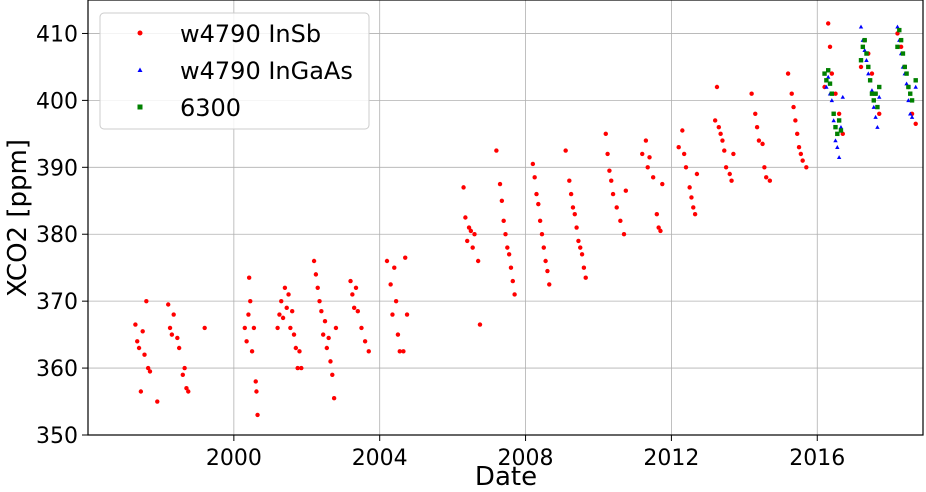 The image size is (926, 492). What do you see at coordinates (210, 108) in the screenshot?
I see `legend-label: 6300` at bounding box center [210, 108].